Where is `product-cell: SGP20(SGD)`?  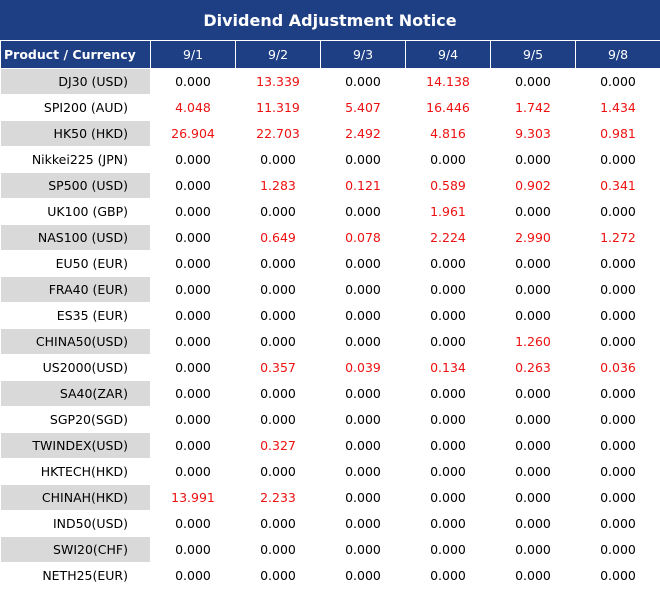 product-cell: SGP20(SGD) is located at coordinates (76, 420).